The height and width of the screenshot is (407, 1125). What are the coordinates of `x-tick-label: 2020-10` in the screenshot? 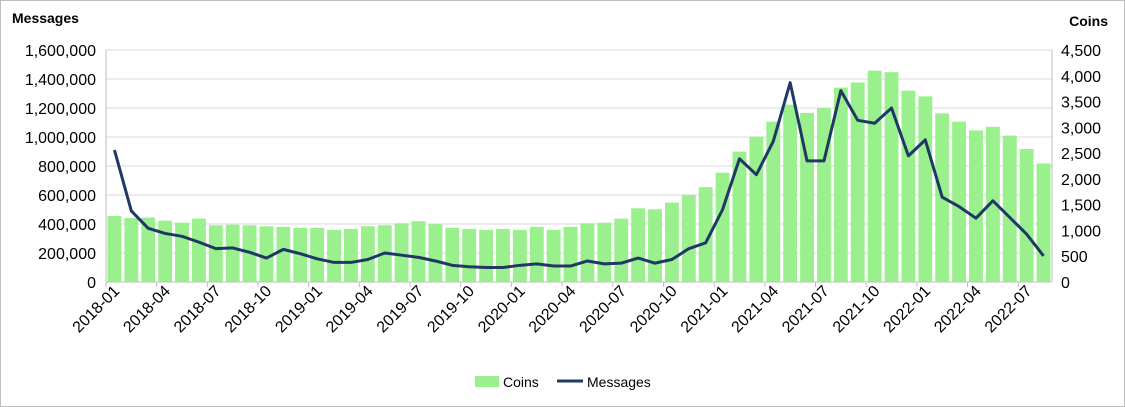 It's located at (654, 310).